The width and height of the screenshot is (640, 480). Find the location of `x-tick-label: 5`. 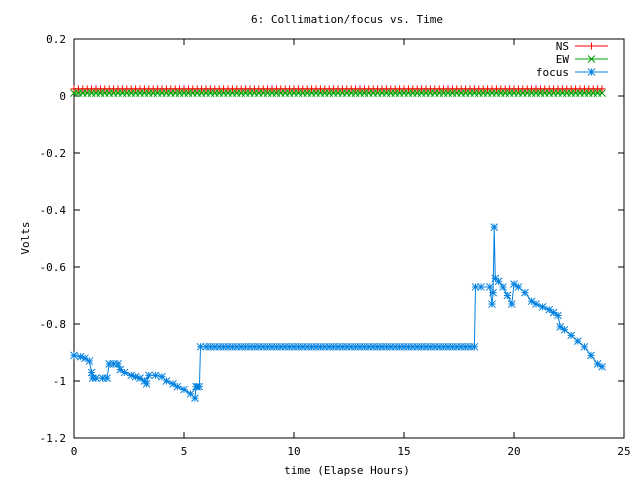

x-tick-label: 5 is located at coordinates (184, 451).